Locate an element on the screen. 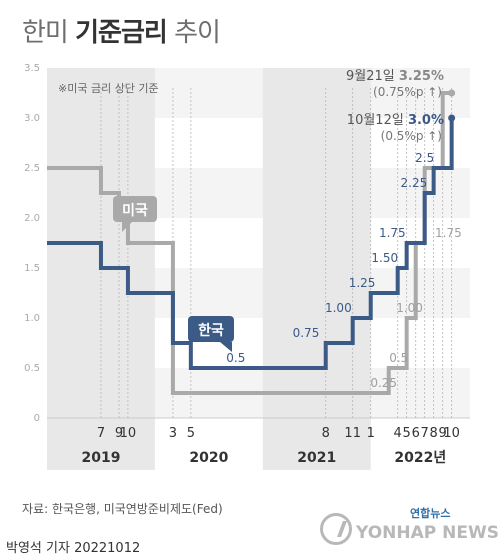  month-tick-label: 6 is located at coordinates (416, 433).